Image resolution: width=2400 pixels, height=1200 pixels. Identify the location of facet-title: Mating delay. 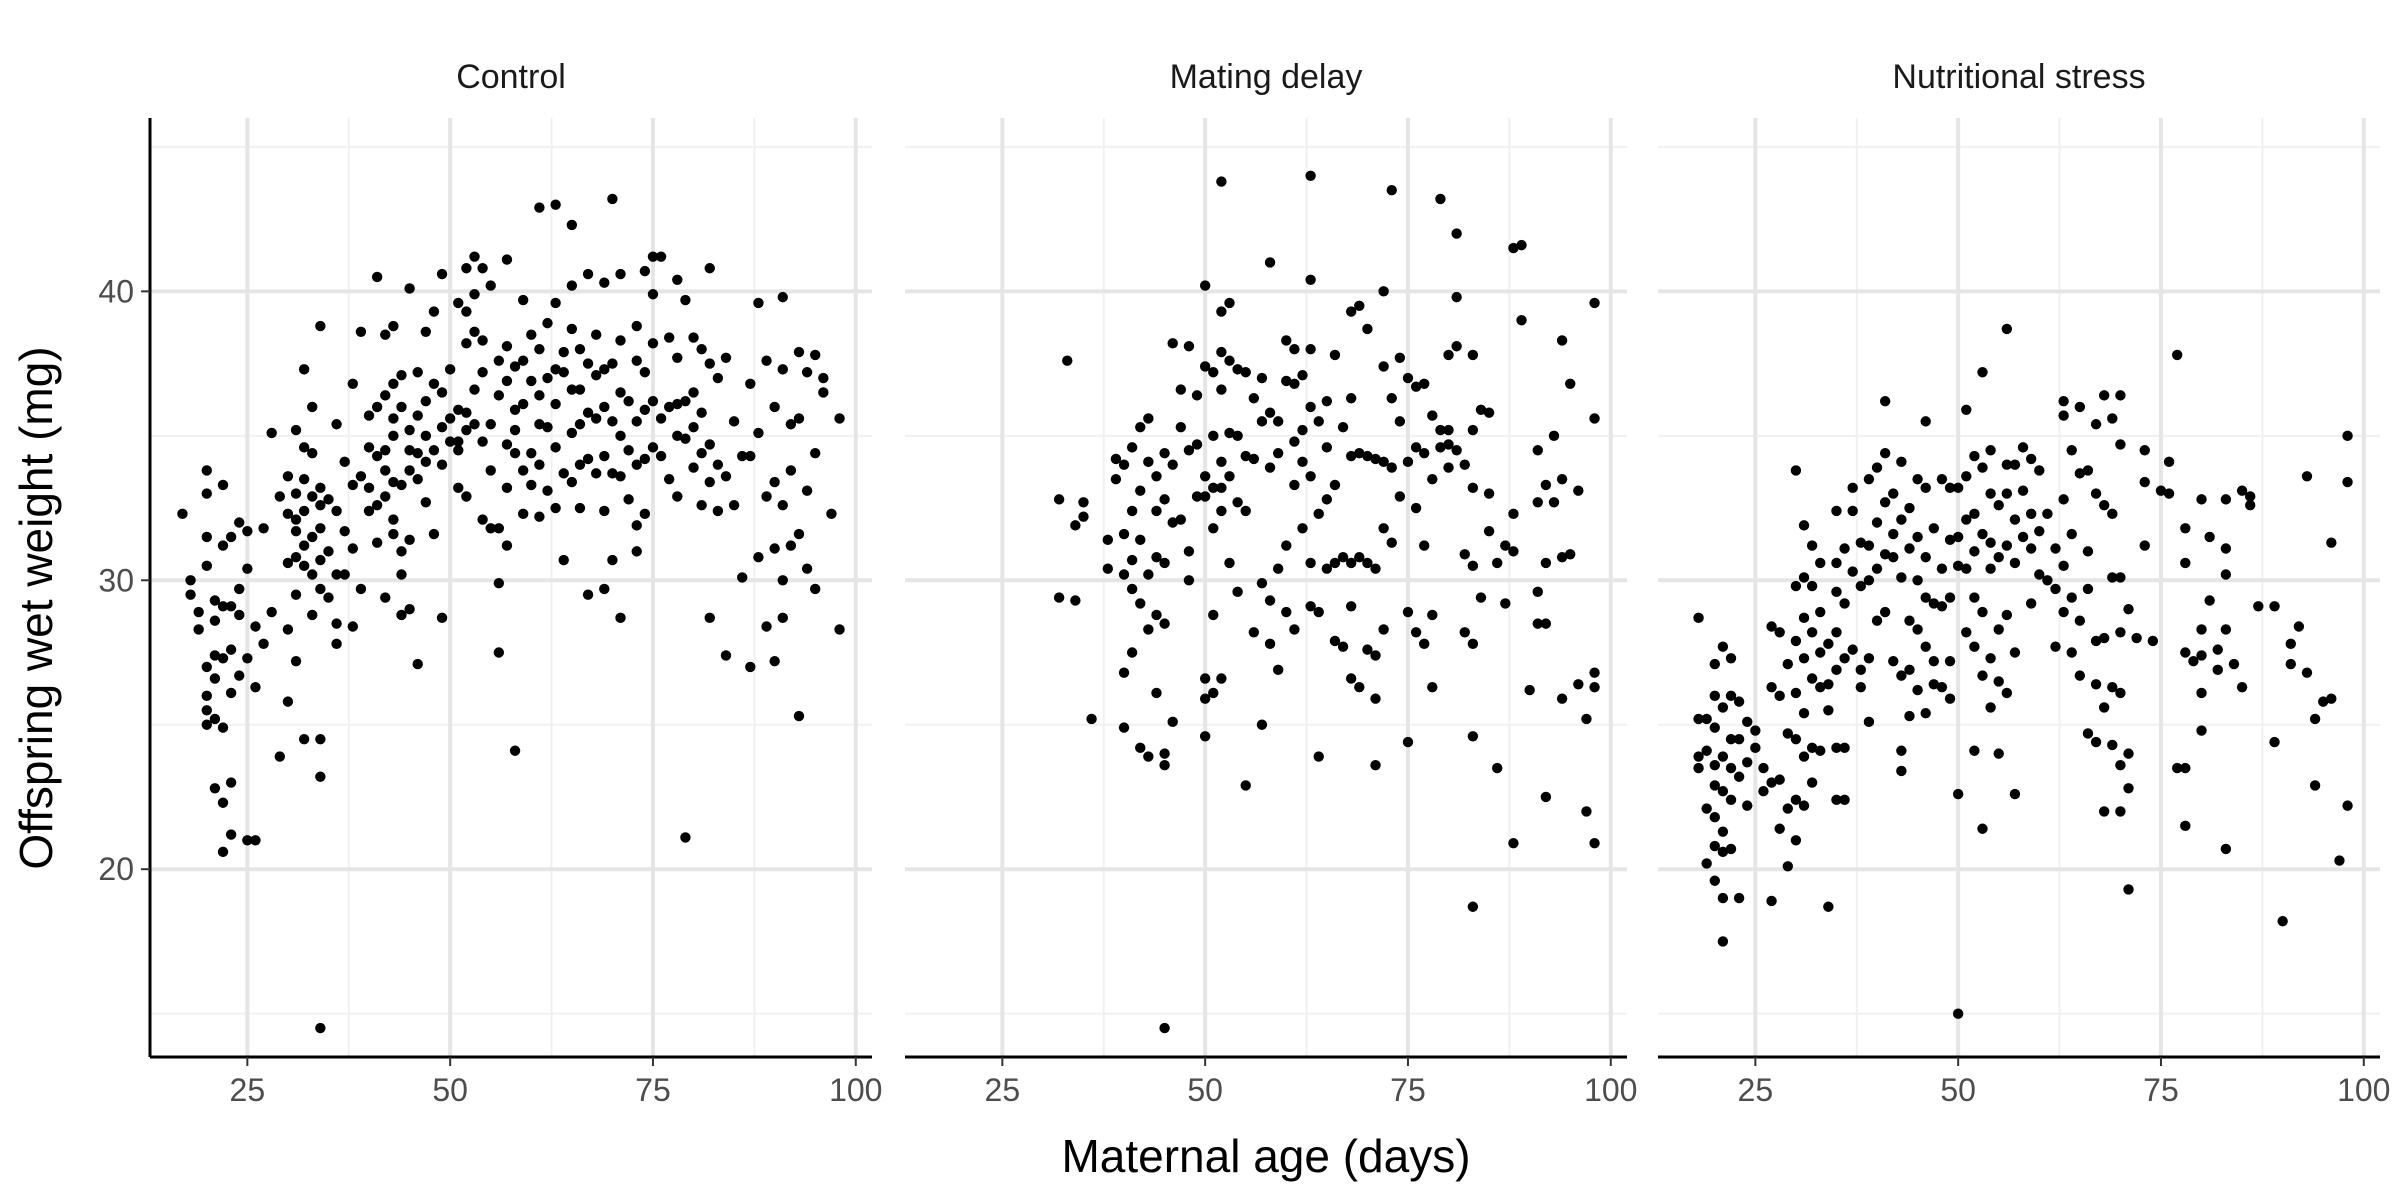
(1266, 77).